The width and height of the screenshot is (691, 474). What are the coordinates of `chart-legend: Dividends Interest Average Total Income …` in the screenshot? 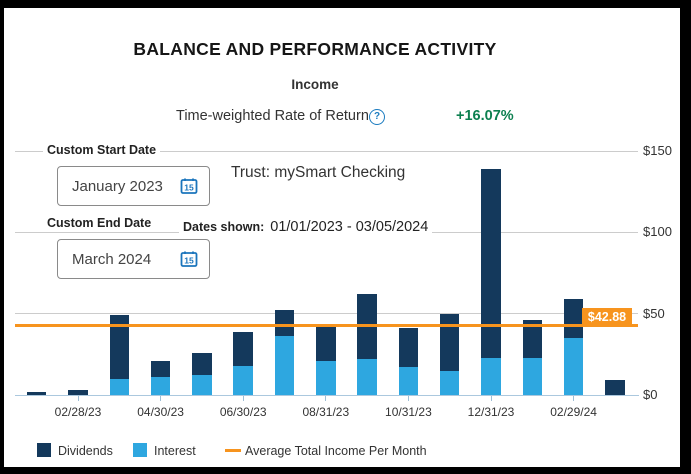 It's located at (342, 451).